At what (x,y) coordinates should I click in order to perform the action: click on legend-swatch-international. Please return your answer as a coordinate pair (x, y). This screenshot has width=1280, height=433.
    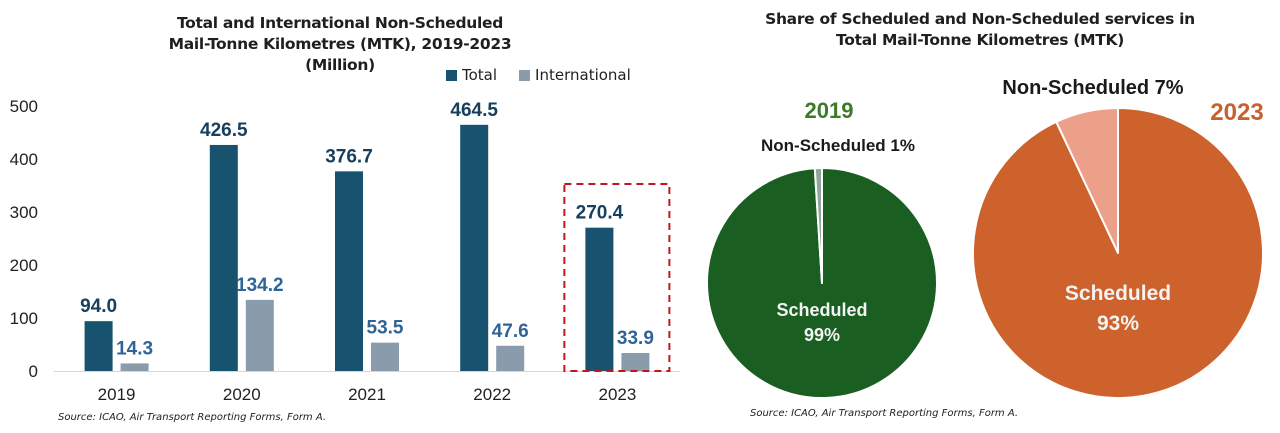
    Looking at the image, I should click on (525, 75).